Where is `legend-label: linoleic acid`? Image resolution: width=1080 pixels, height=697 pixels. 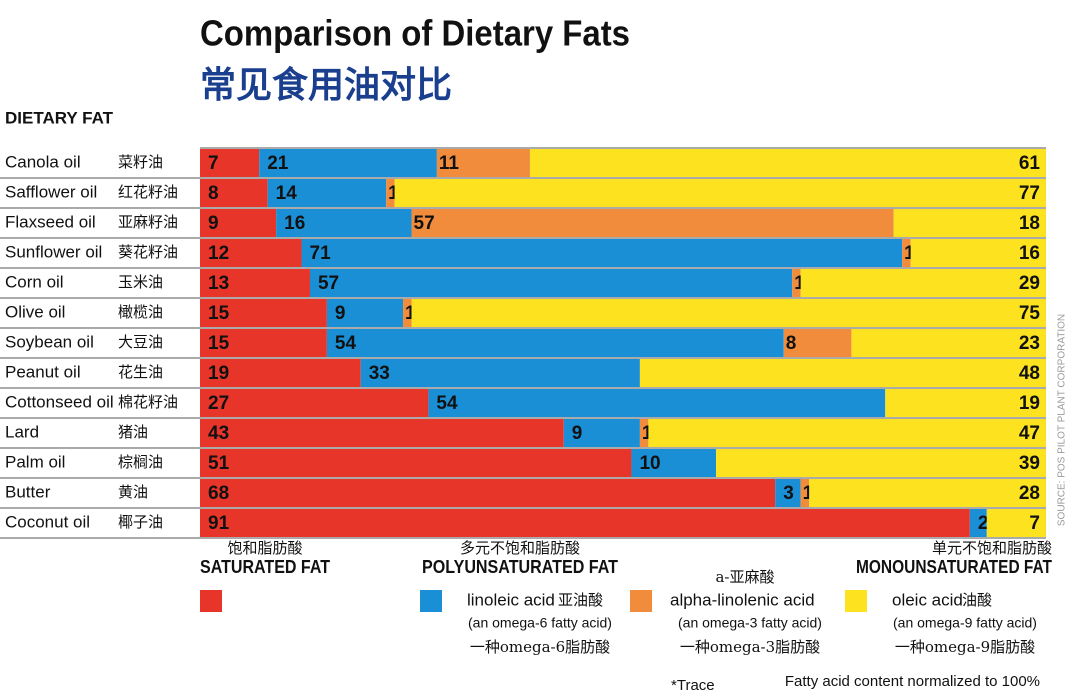
legend-label: linoleic acid is located at coordinates (511, 599).